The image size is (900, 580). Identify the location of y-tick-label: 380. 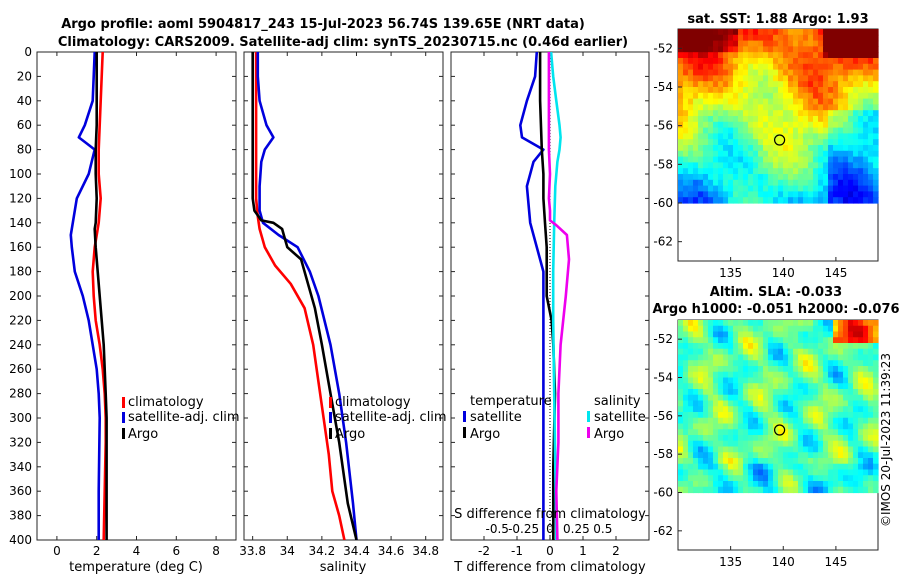
(20, 516).